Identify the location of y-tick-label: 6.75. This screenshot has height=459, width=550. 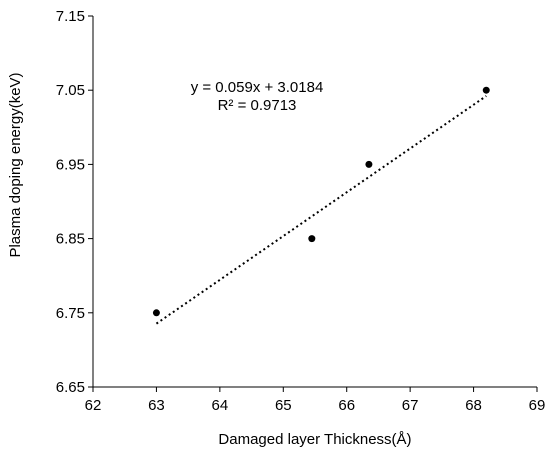
(70, 313).